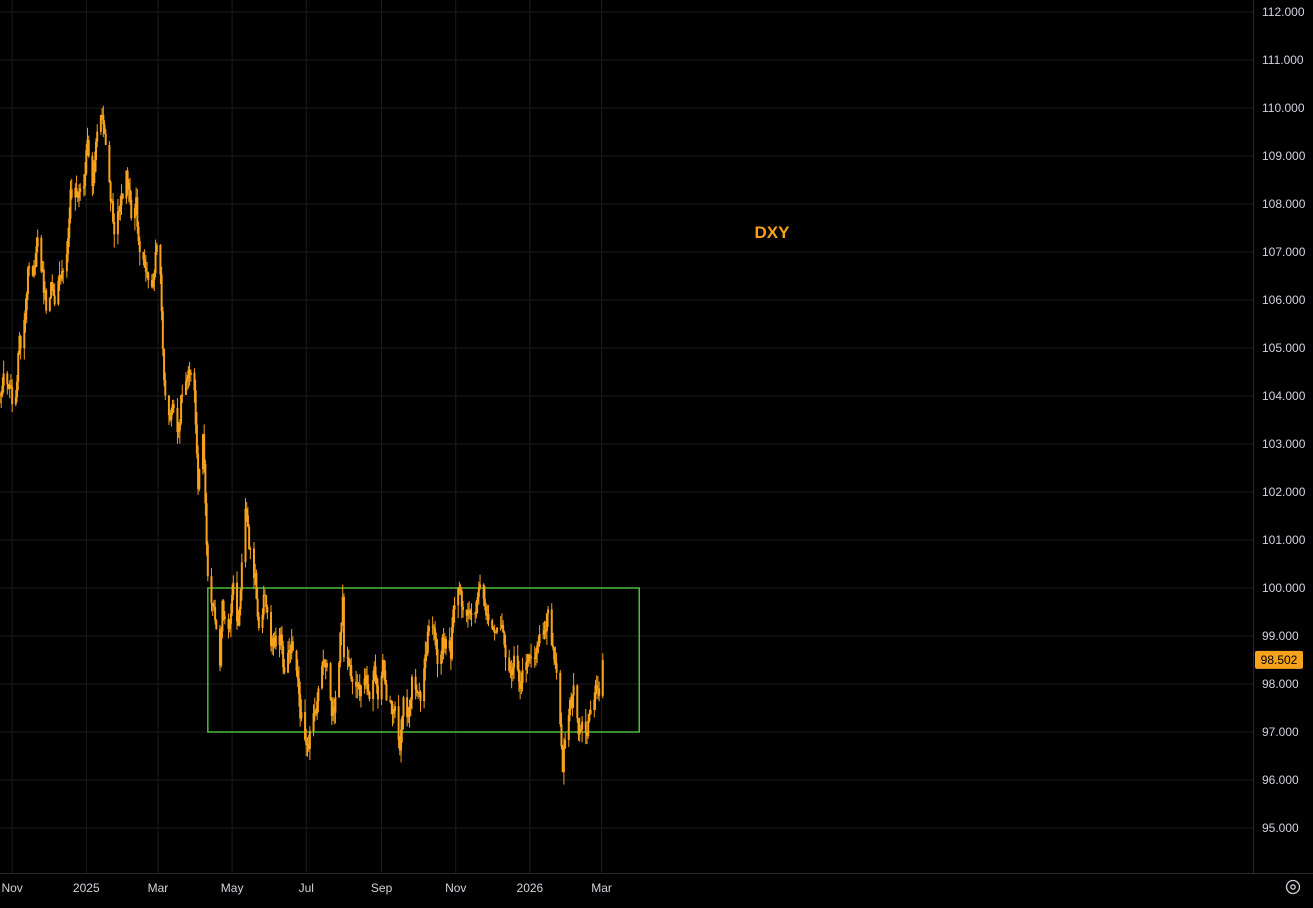 The height and width of the screenshot is (908, 1313). Describe the element at coordinates (601, 888) in the screenshot. I see `x-tick-label: Mar` at that location.